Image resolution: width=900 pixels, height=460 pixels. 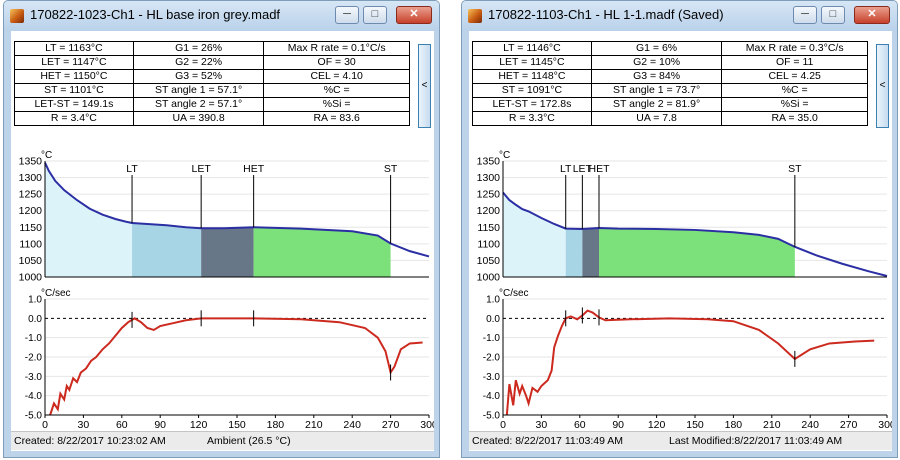 What do you see at coordinates (198, 118) in the screenshot?
I see `stat-cell: UA = 390.8` at bounding box center [198, 118].